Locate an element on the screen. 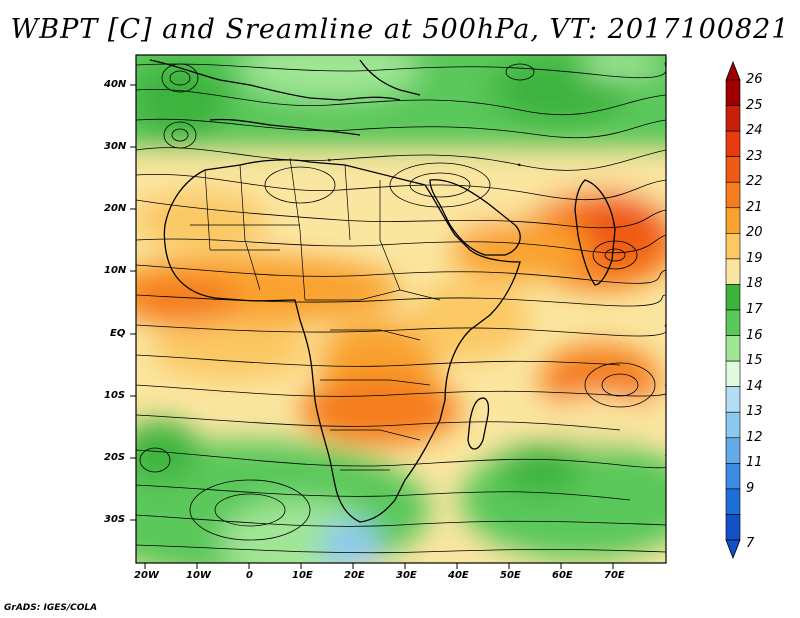 The height and width of the screenshot is (618, 800). lon-label-40e: 40E is located at coordinates (458, 575).